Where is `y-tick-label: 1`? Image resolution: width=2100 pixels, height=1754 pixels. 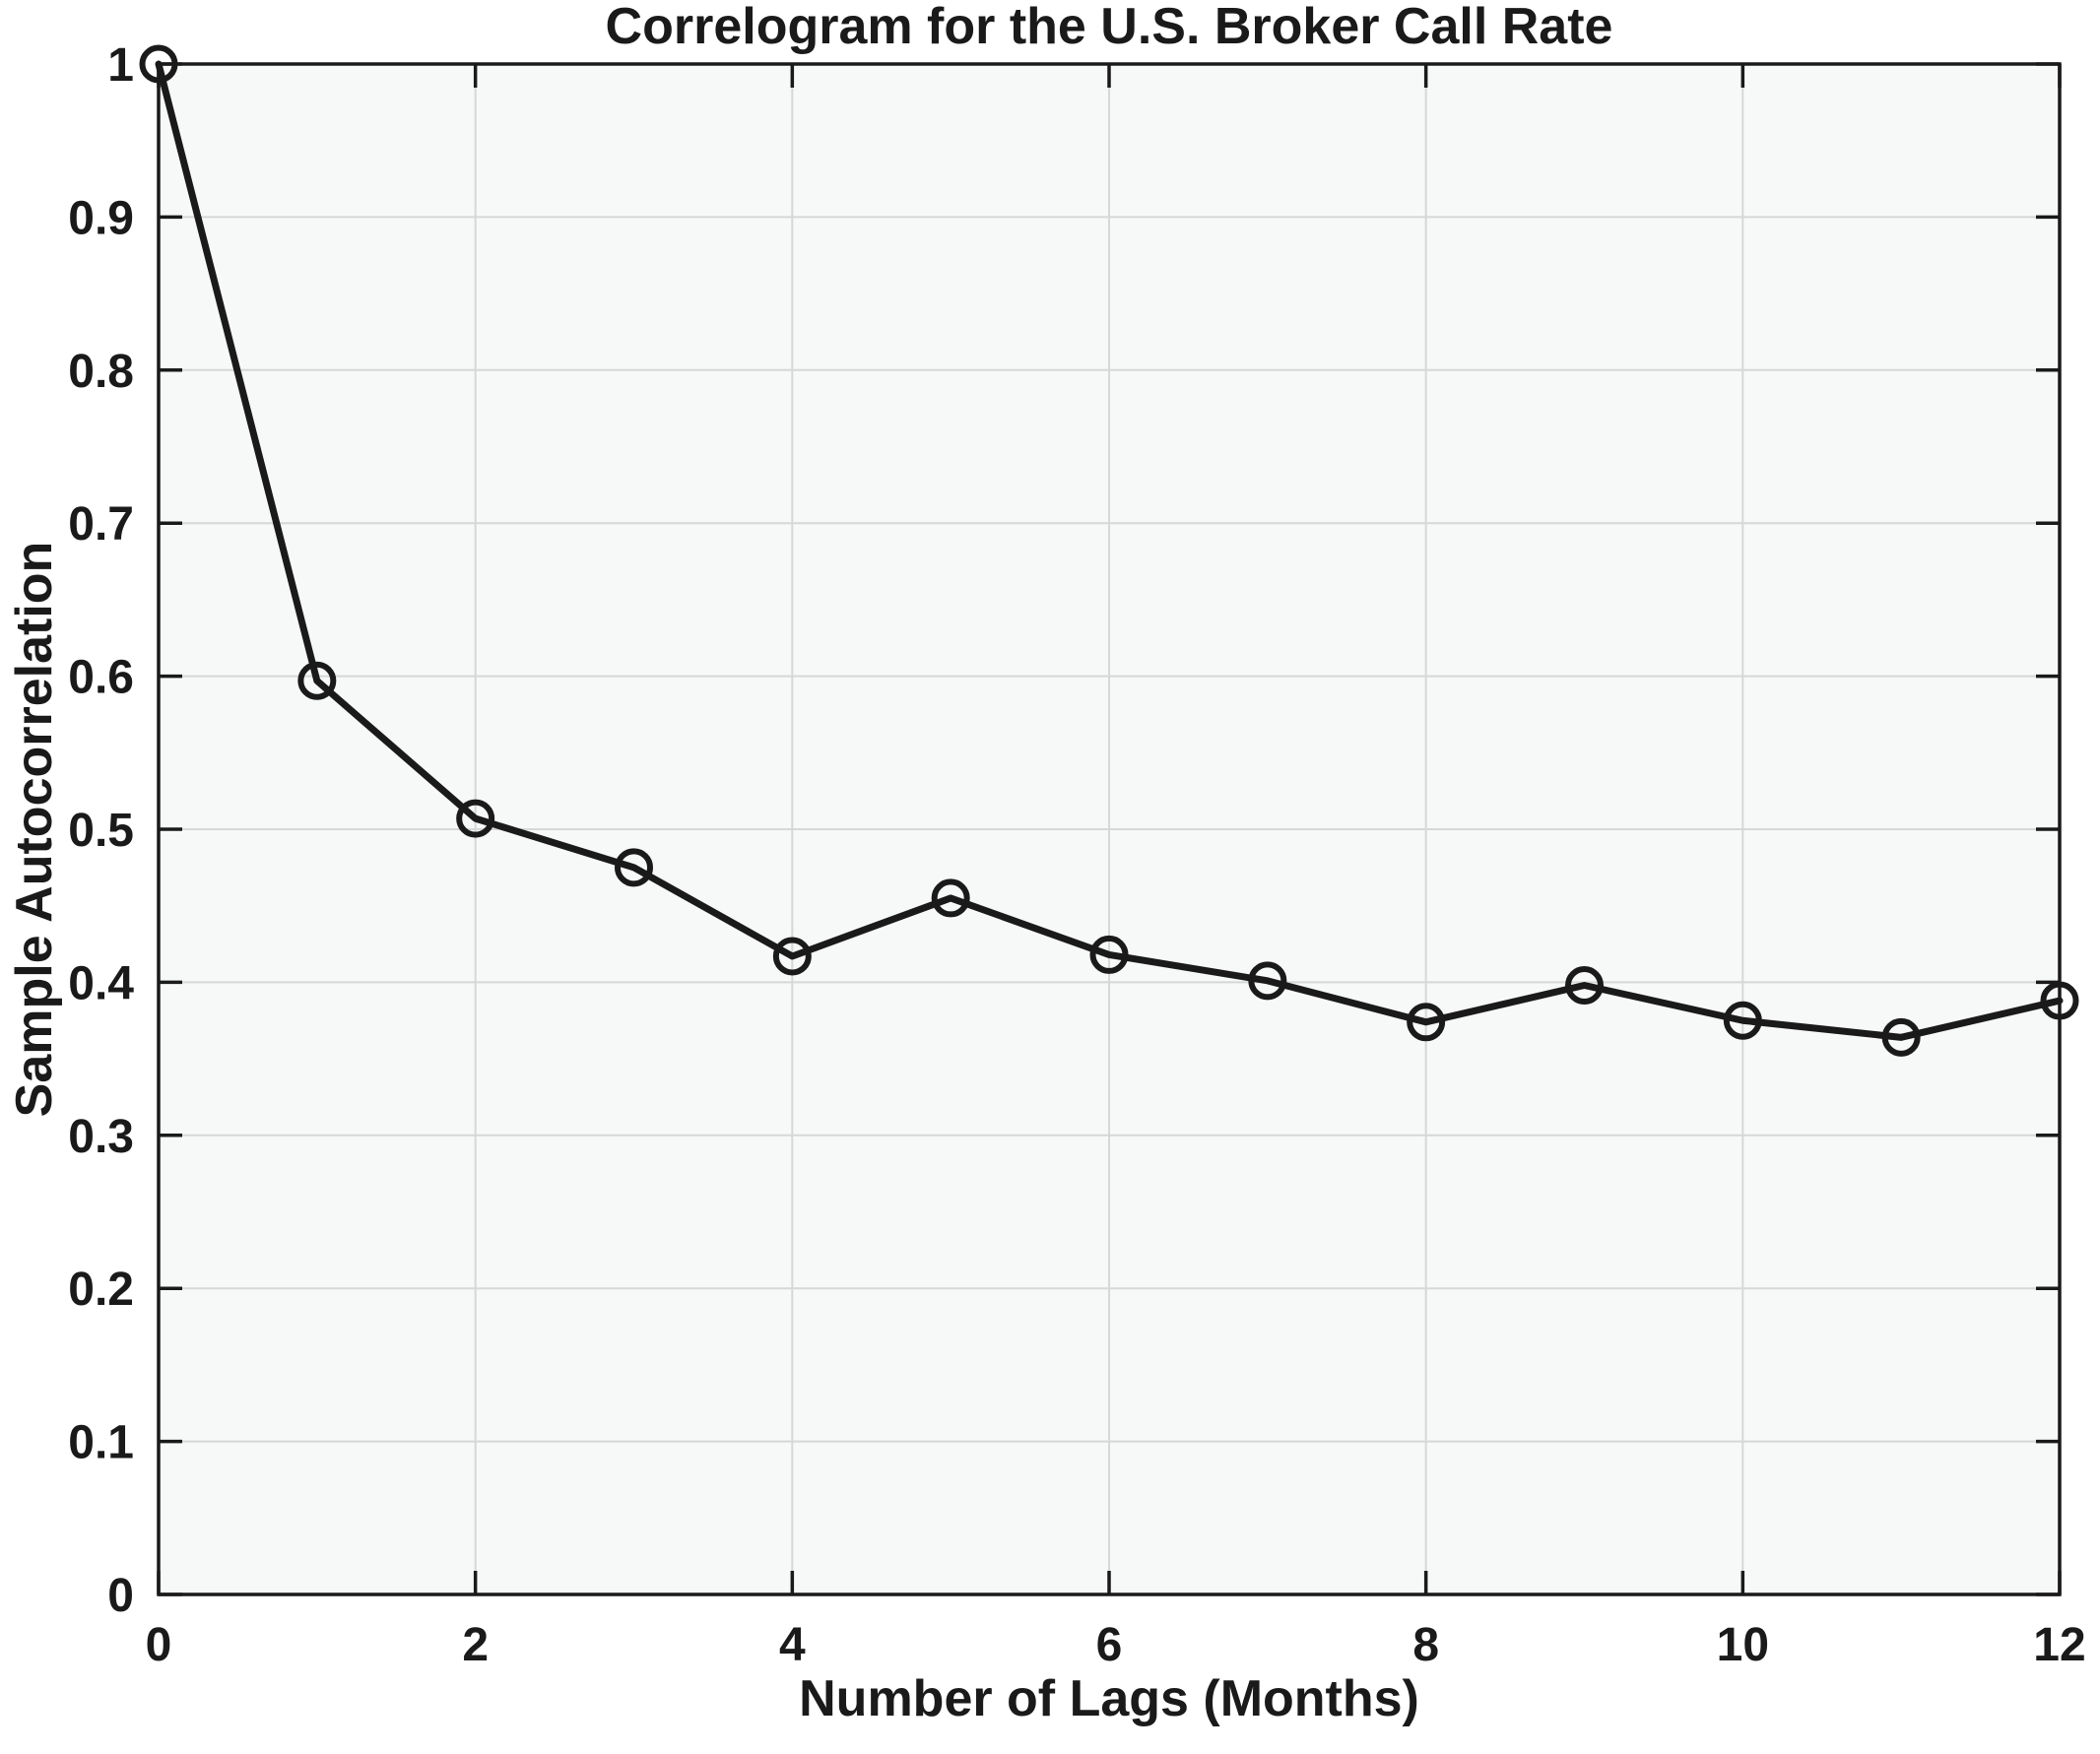
y-tick-label: 1 is located at coordinates (121, 66).